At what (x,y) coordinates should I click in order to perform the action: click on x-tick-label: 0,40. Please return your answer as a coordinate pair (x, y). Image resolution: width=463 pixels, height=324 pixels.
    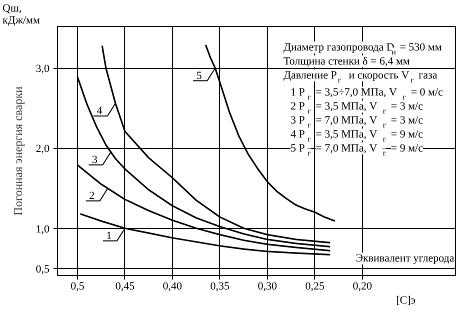
    Looking at the image, I should click on (172, 286).